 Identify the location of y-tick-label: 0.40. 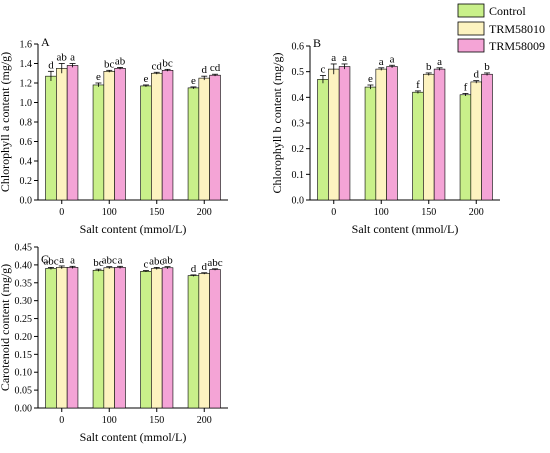
(24, 265).